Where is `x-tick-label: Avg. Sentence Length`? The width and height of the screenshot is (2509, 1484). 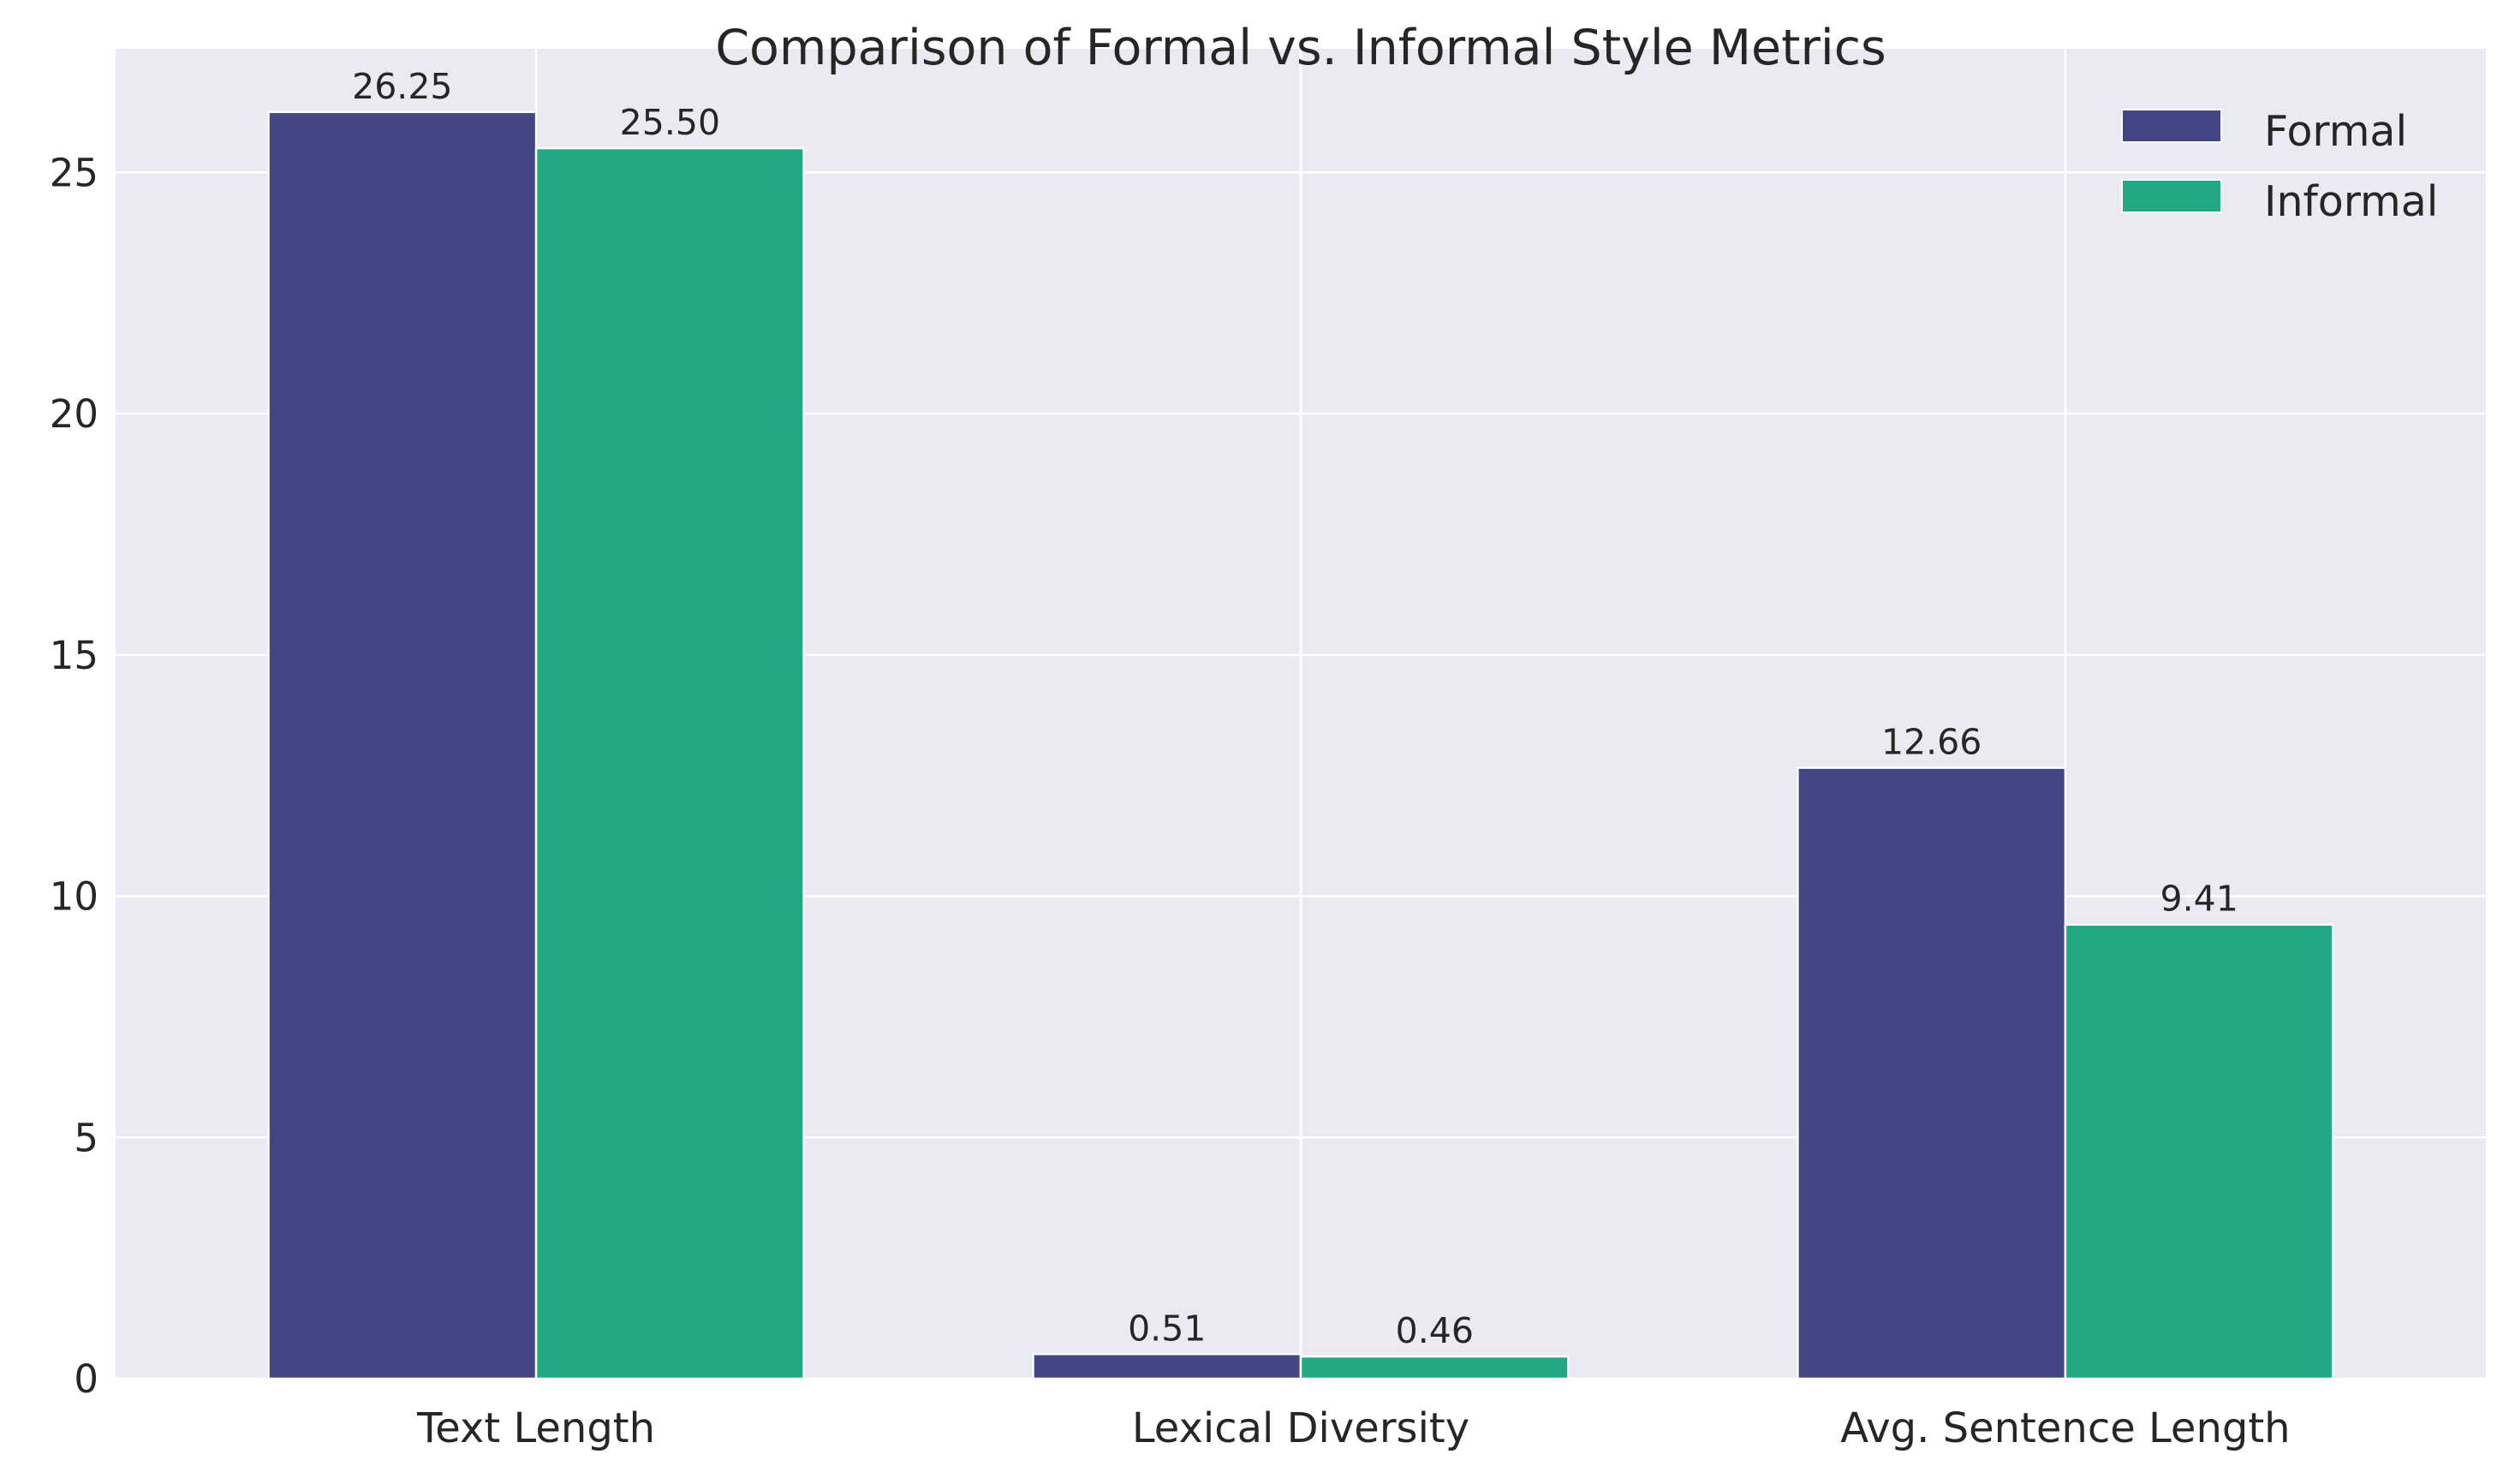 x-tick-label: Avg. Sentence Length is located at coordinates (2065, 1428).